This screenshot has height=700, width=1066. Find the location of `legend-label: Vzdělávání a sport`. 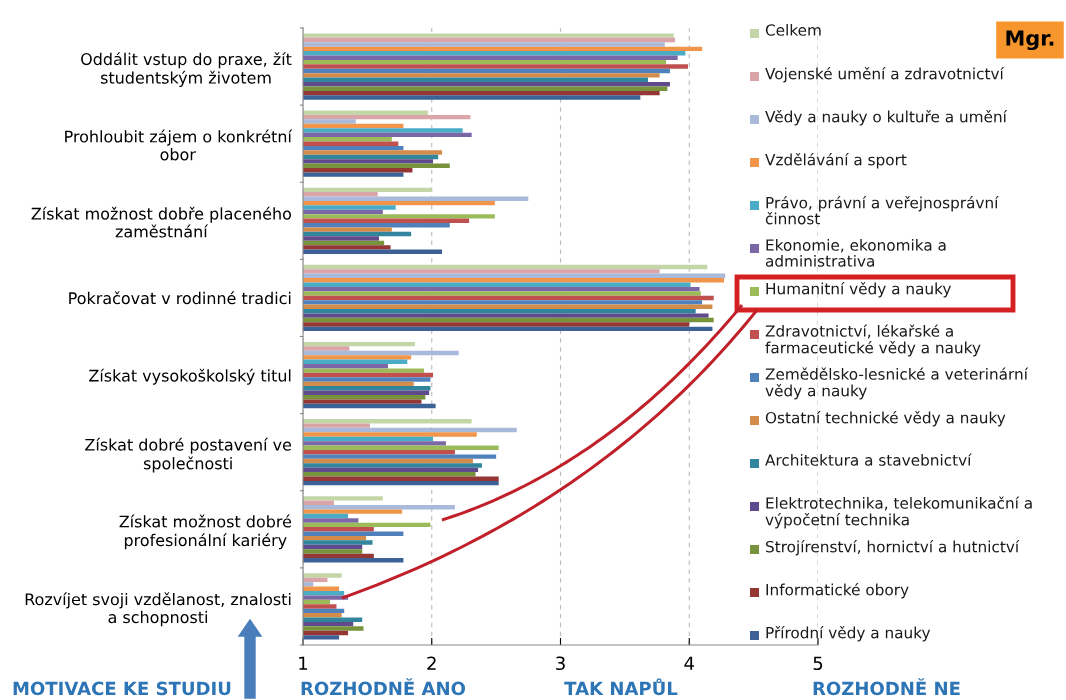

legend-label: Vzdělávání a sport is located at coordinates (836, 161).